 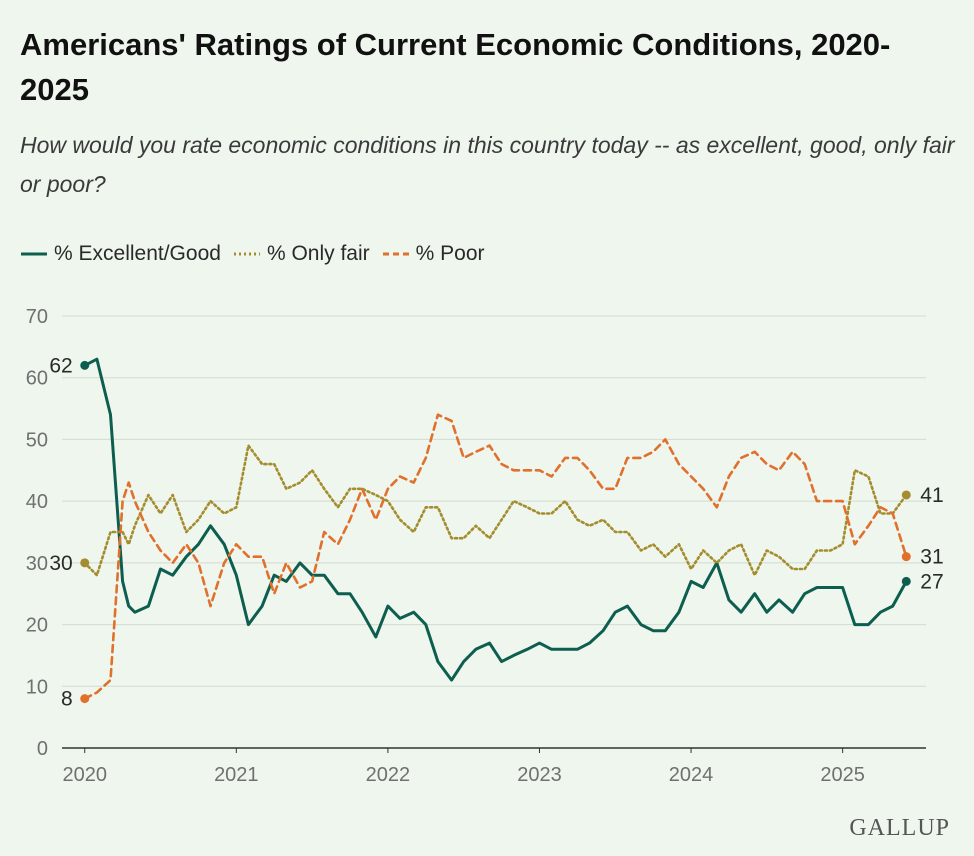 I want to click on x-tick-label: 2022, so click(x=388, y=775).